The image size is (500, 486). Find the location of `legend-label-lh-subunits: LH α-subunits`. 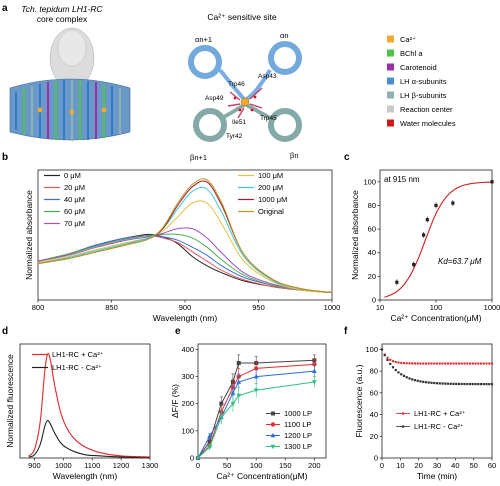

legend-label-lh-subunits: LH α-subunits is located at coordinates (423, 81).